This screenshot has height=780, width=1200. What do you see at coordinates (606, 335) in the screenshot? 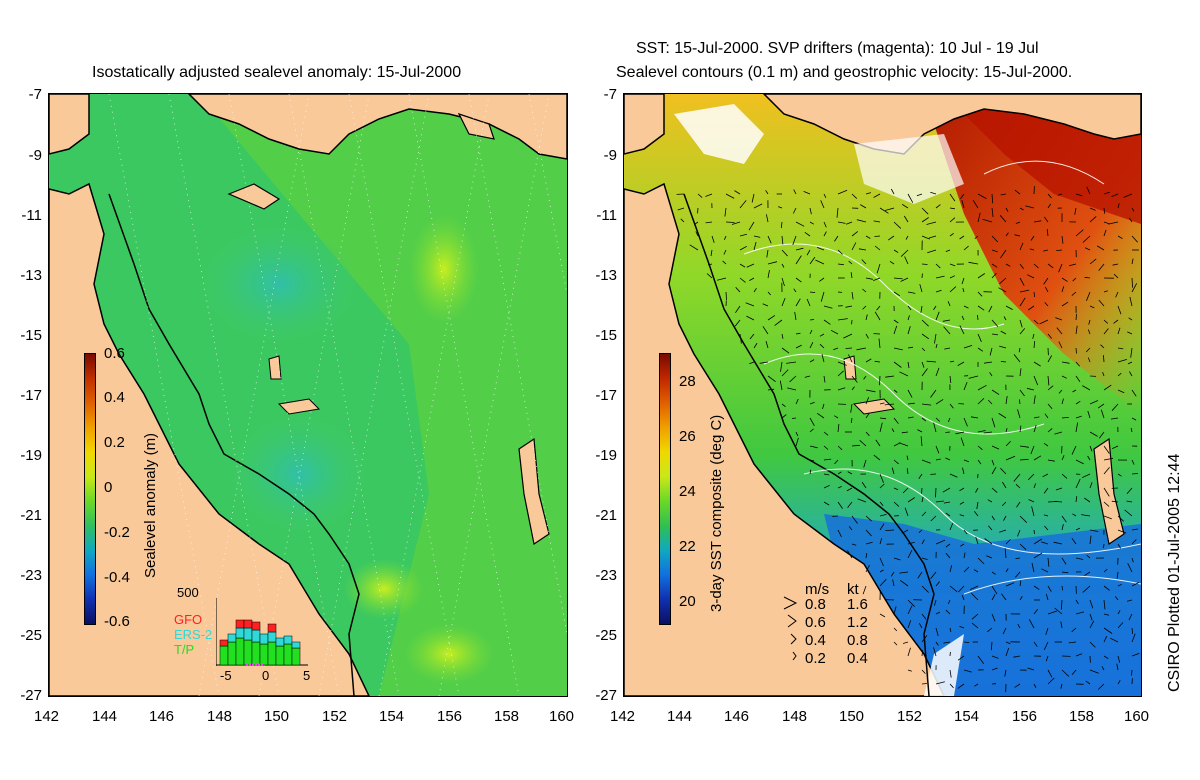
I see `right-ytick-4: -15` at bounding box center [606, 335].